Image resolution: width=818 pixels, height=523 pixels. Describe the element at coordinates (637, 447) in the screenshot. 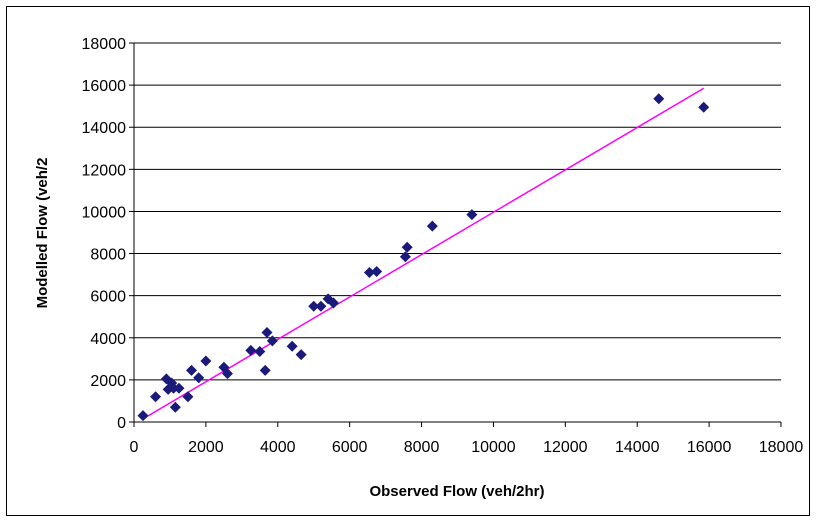

I see `x-tick-label: 14000` at that location.